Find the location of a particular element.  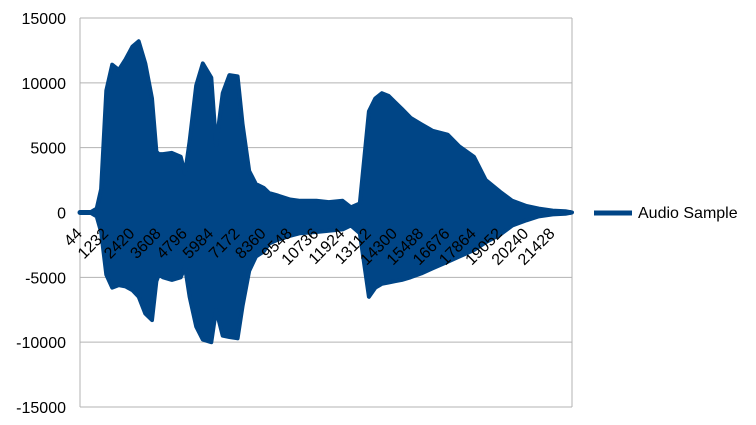

y-tick-label: 15000 is located at coordinates (44, 19).